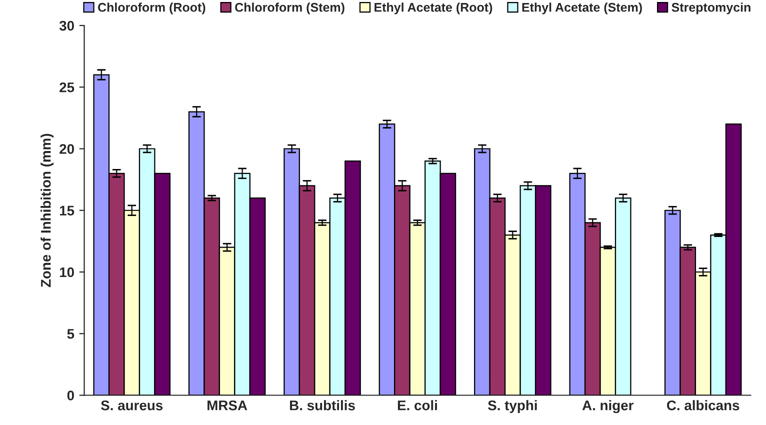  What do you see at coordinates (417, 405) in the screenshot?
I see `x-tick-label: E. coli` at bounding box center [417, 405].